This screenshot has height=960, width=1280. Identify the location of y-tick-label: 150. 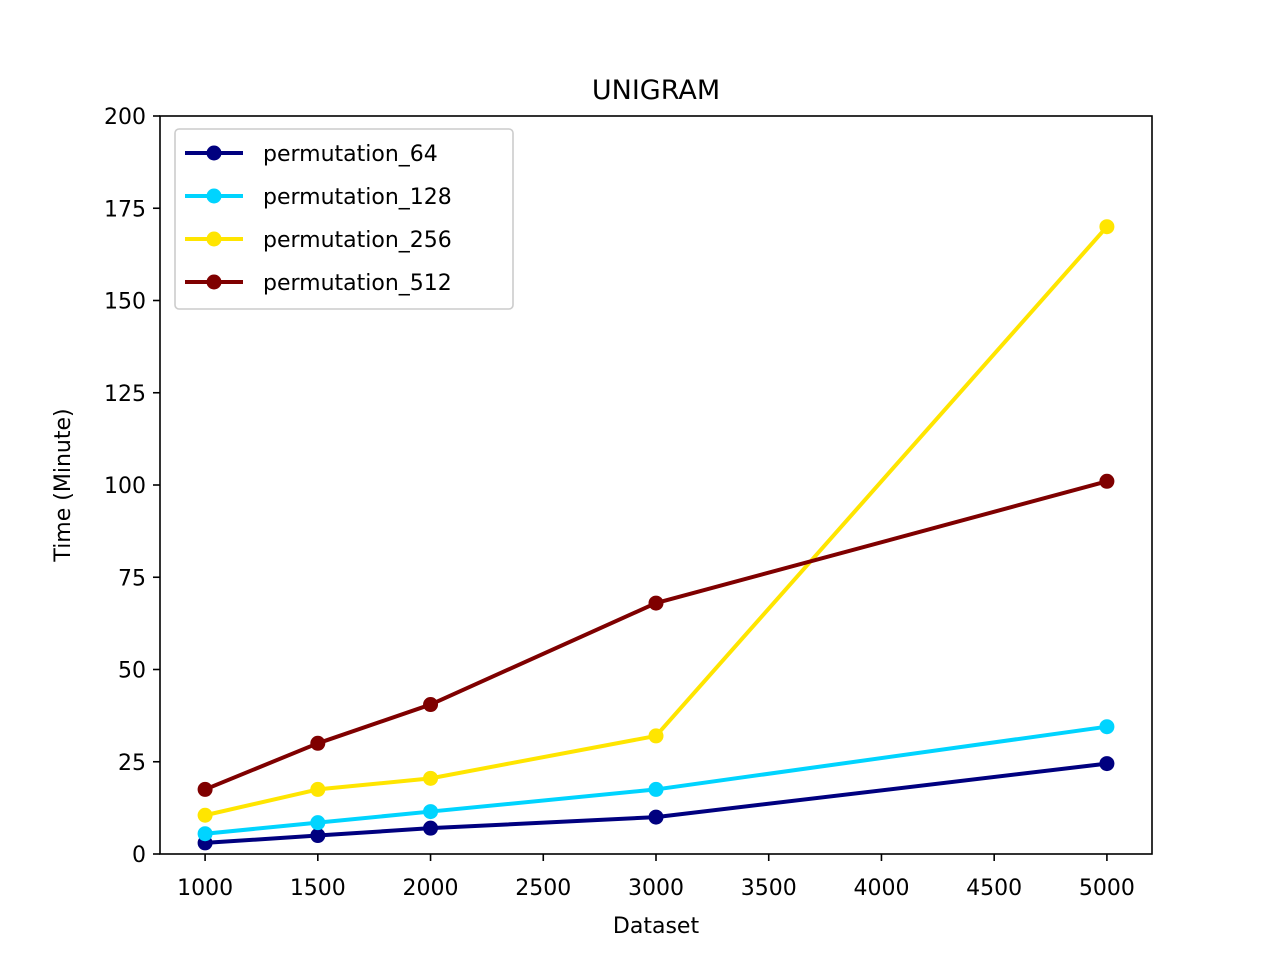
(125, 302).